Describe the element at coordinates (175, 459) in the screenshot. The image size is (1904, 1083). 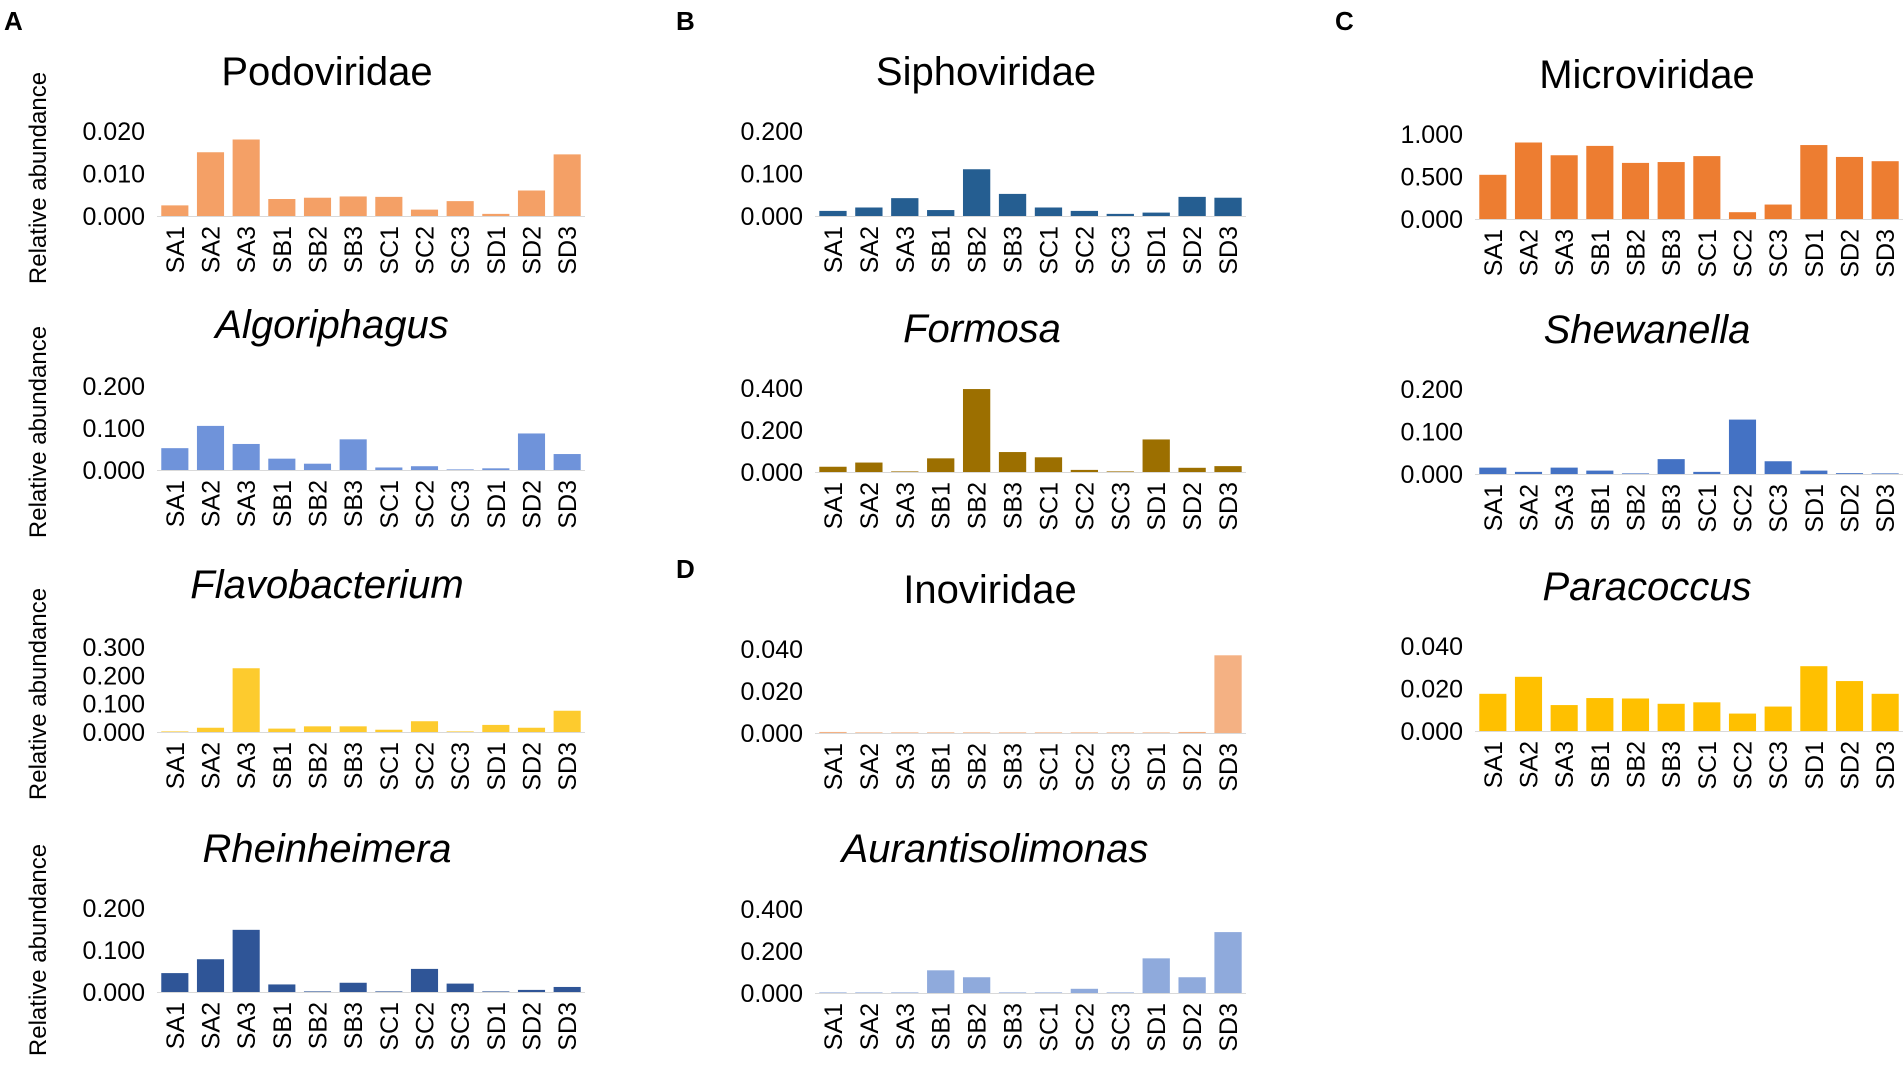
I see `bar-algoriphagus-sa1` at that location.